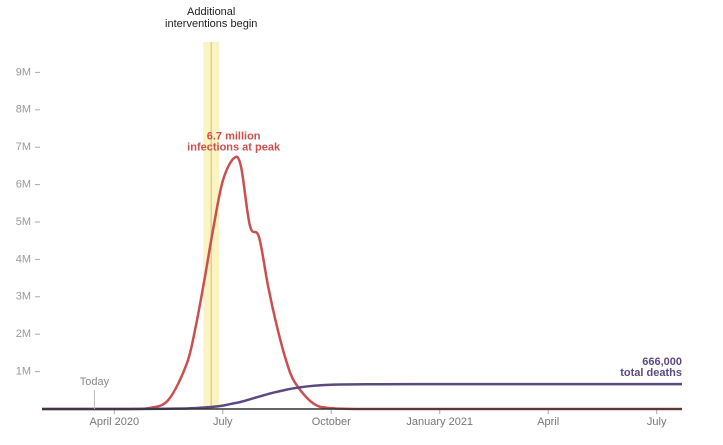 The image size is (723, 445). I want to click on annotation: total deaths, so click(651, 373).